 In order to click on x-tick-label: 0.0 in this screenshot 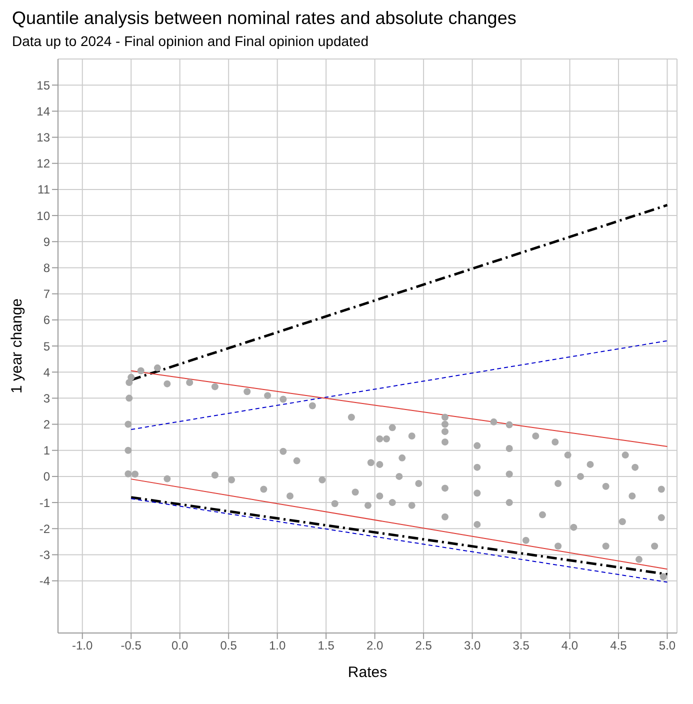, I will do `click(180, 645)`.